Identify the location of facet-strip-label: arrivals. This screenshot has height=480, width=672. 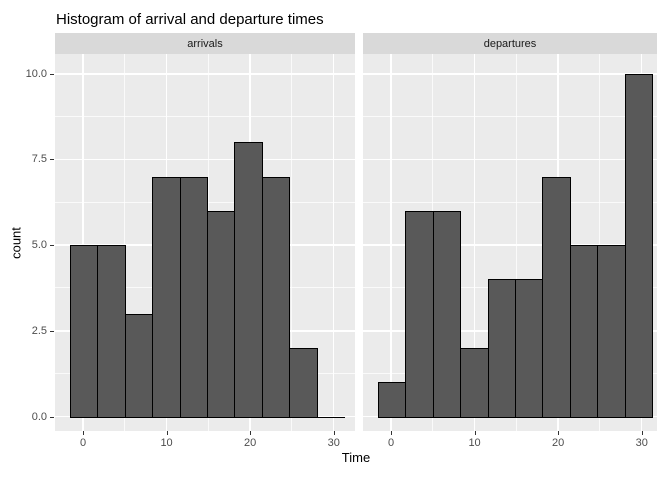
(205, 43).